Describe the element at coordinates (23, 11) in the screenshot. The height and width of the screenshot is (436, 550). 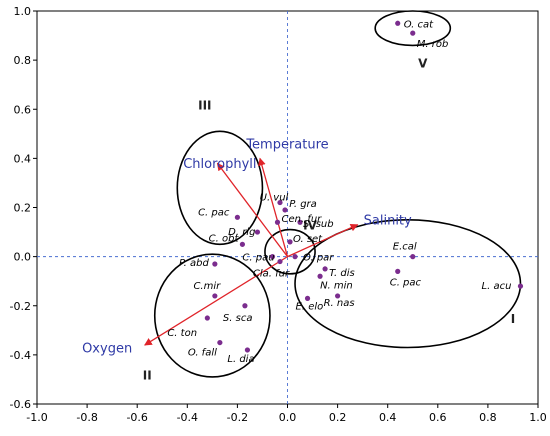
I see `y-tick-label: 1.0` at that location.